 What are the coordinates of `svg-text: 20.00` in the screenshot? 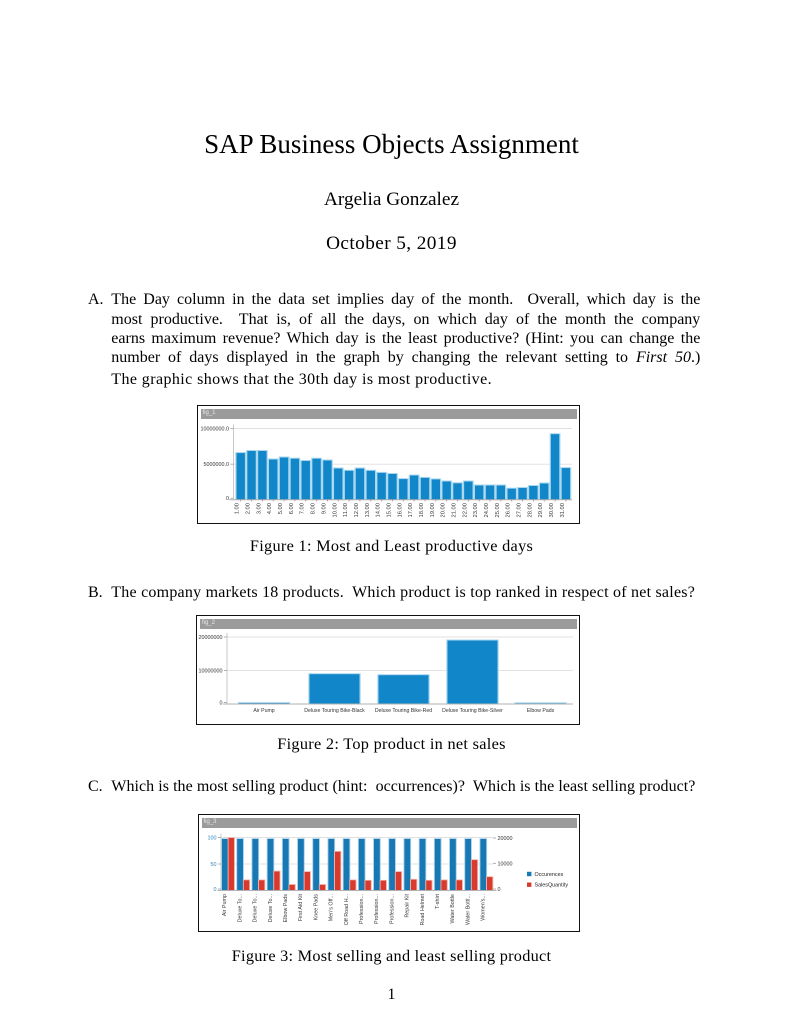 It's located at (444, 510).